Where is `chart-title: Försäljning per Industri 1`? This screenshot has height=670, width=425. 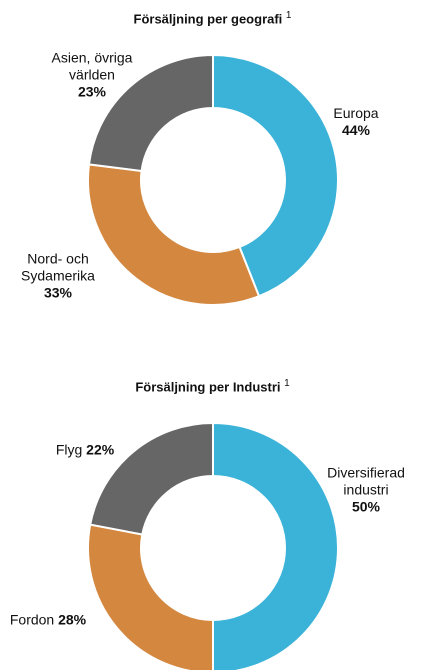 chart-title: Försäljning per Industri 1 is located at coordinates (212, 386).